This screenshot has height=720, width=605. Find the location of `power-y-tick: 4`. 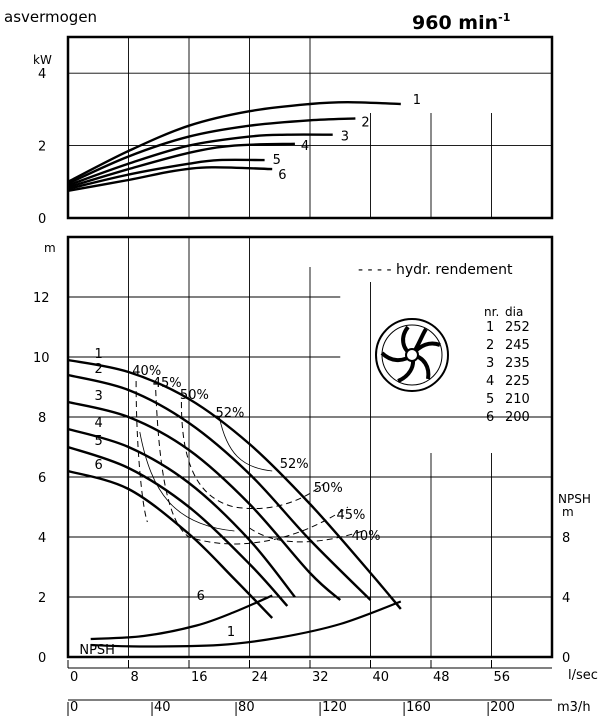

power-y-tick: 4 is located at coordinates (42, 74).